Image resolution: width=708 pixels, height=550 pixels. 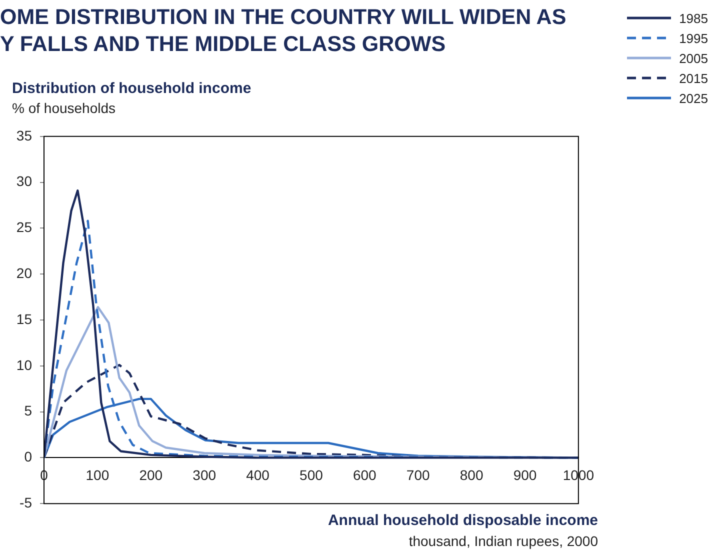 I want to click on chart-title: OME DISTRIBUTION IN THE COUNTRY WILL WIDEN AS Y FALLS AND THE MIDDLE CLASS GROWS, so click(x=283, y=31).